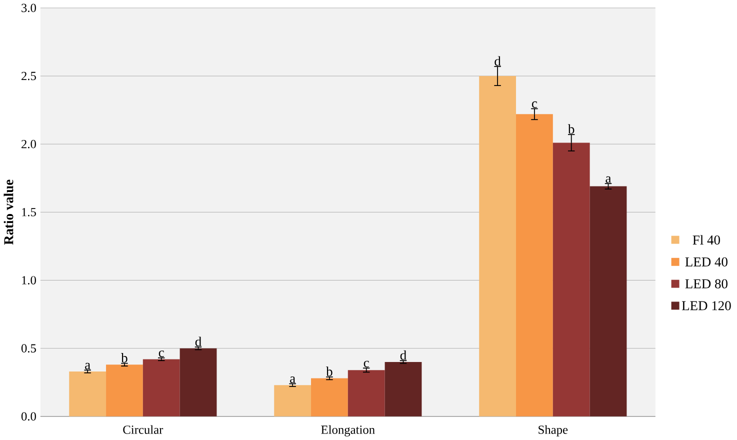 The image size is (737, 440). Describe the element at coordinates (29, 280) in the screenshot. I see `y-tick-label: 1.0` at that location.